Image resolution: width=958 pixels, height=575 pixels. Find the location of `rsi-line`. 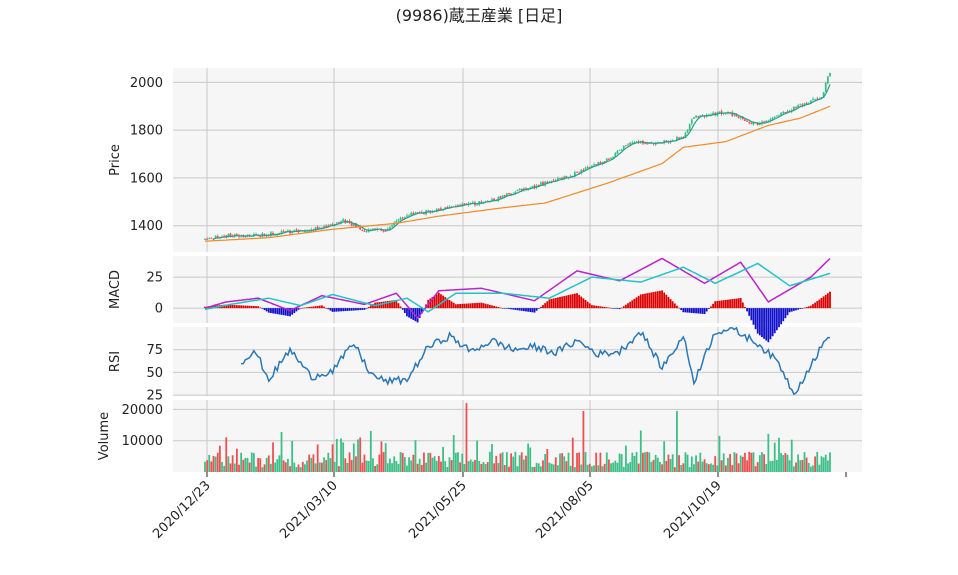

rsi-line is located at coordinates (535, 361).